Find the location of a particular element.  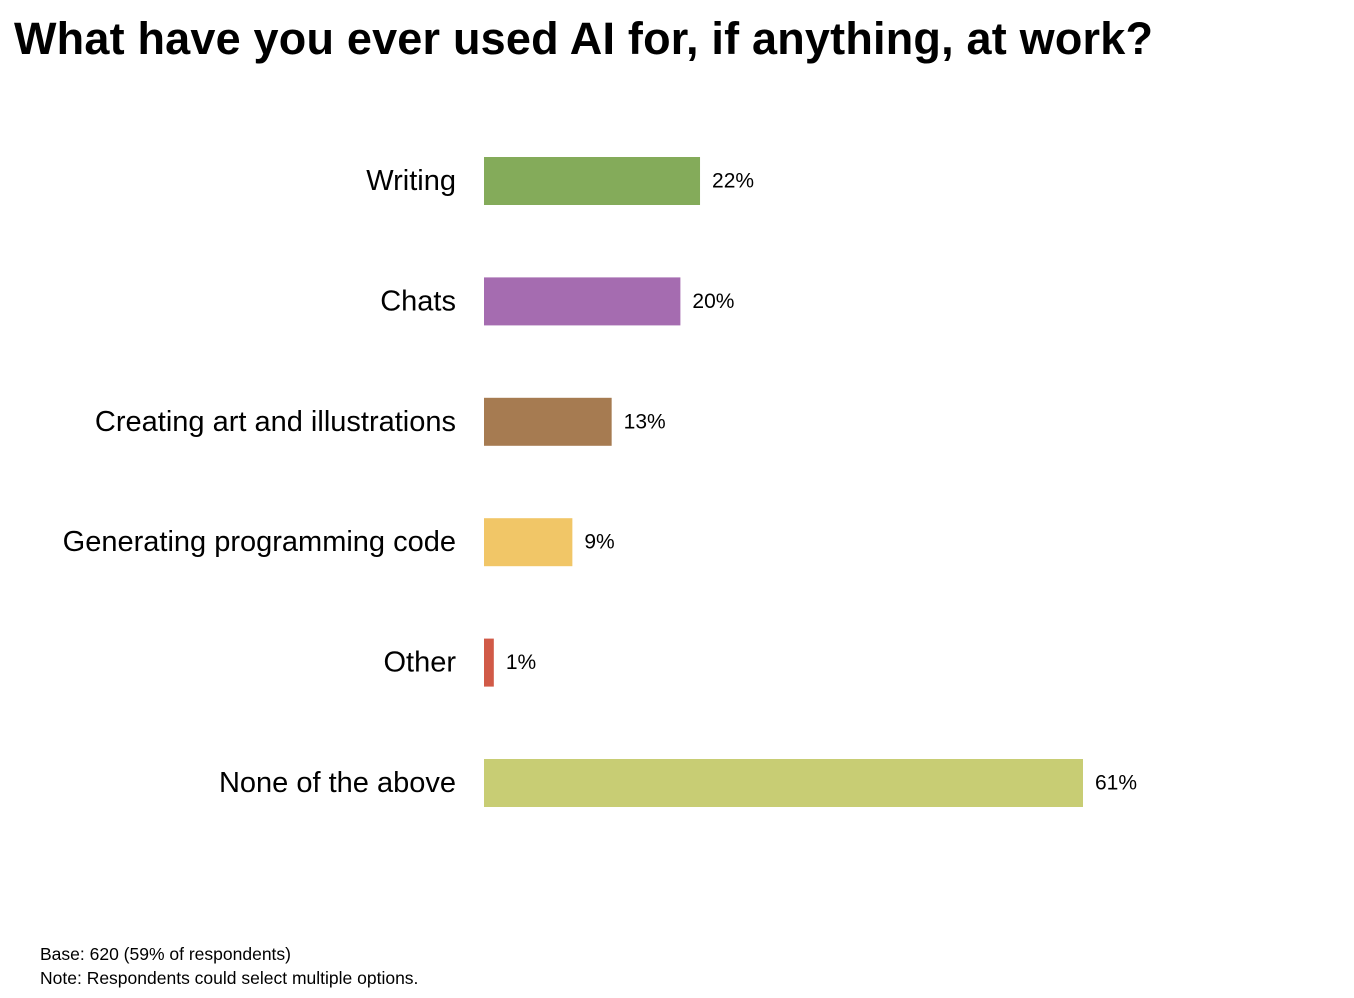

bar-generating-programming-code is located at coordinates (528, 542).